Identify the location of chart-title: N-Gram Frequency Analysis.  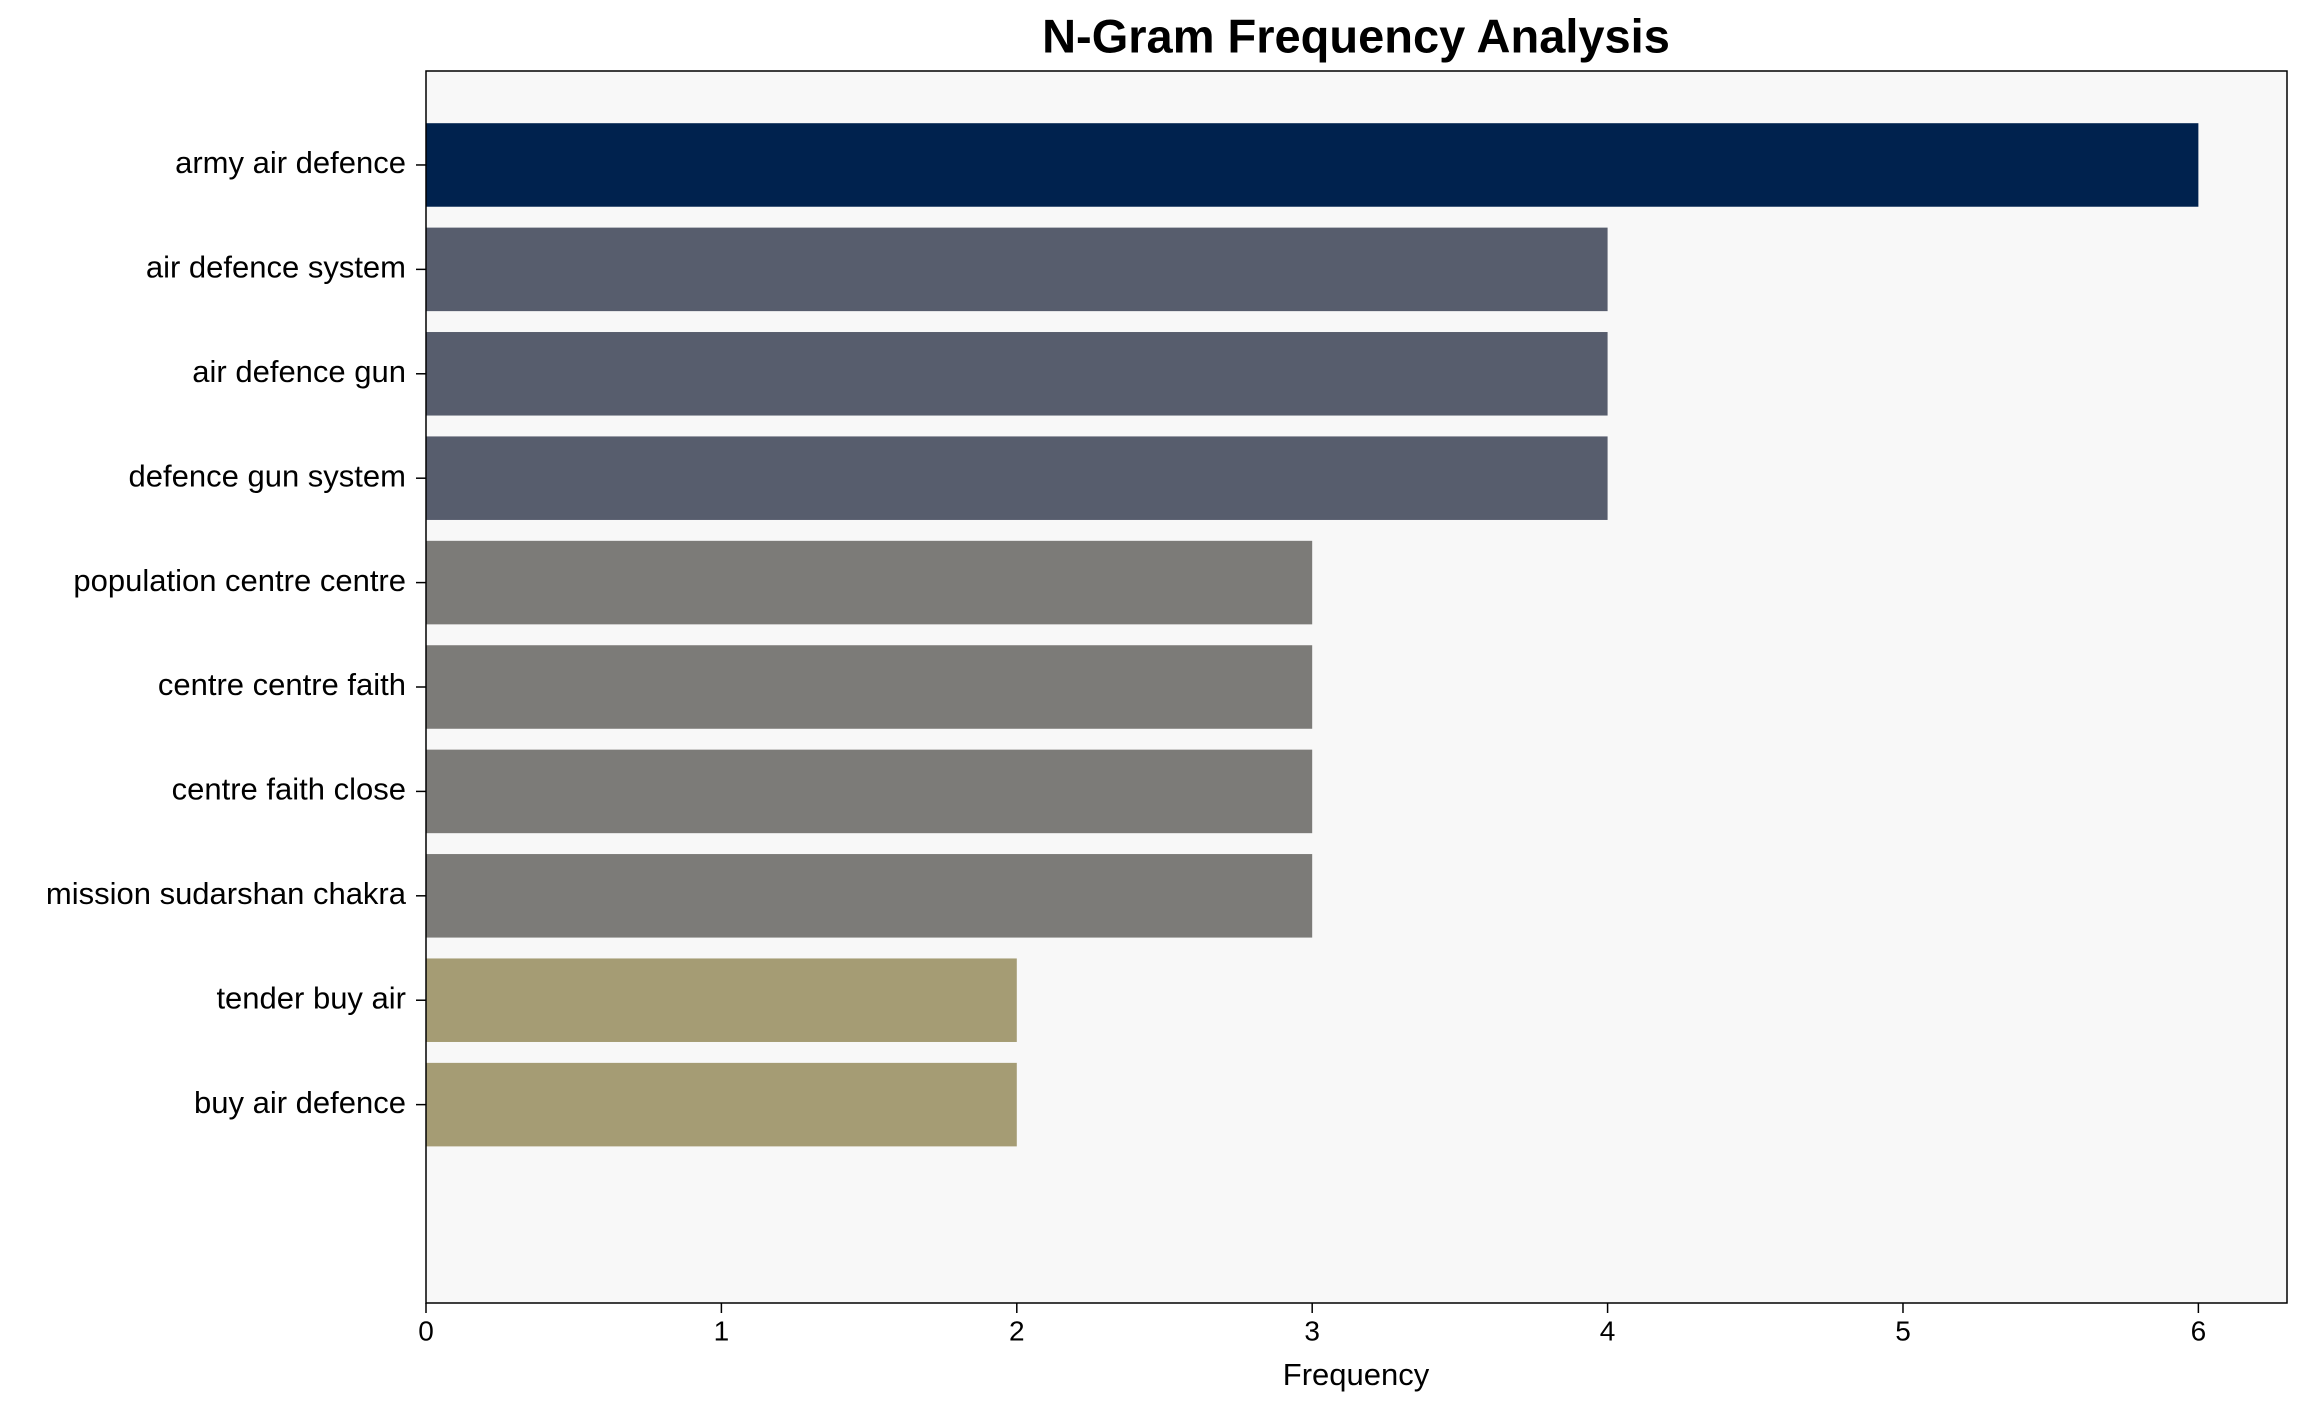
(1356, 35).